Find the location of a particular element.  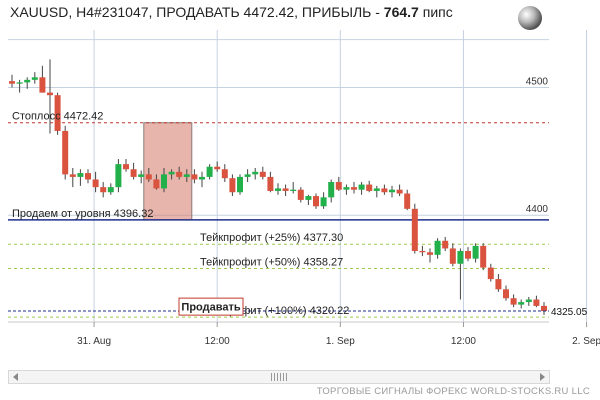

x-tick-label: 1. Sep is located at coordinates (340, 341).